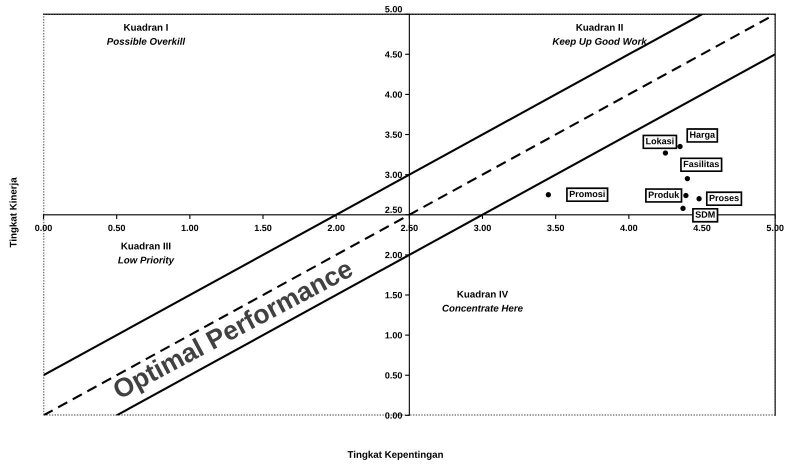 This screenshot has height=472, width=791. What do you see at coordinates (705, 214) in the screenshot?
I see `annotation: SDM` at bounding box center [705, 214].